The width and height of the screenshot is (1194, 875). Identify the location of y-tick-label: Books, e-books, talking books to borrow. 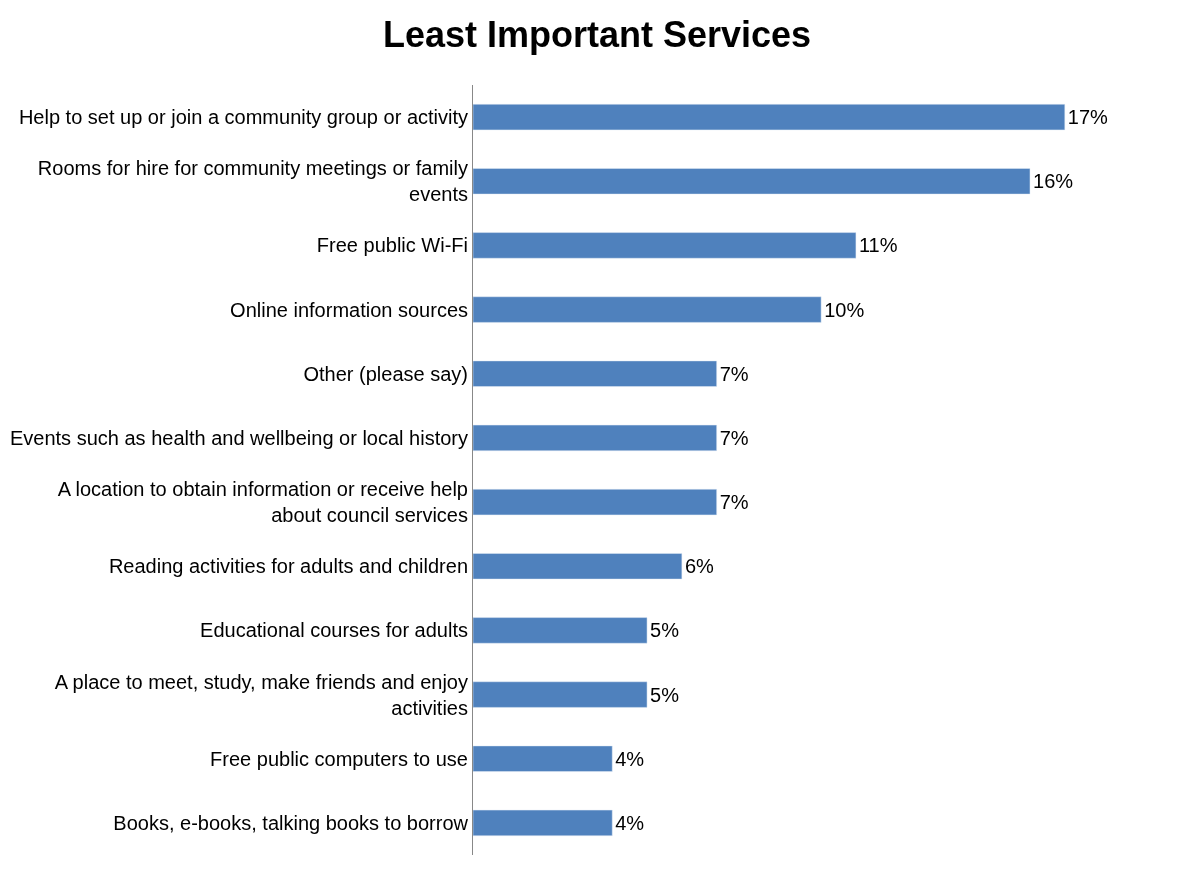
(291, 822).